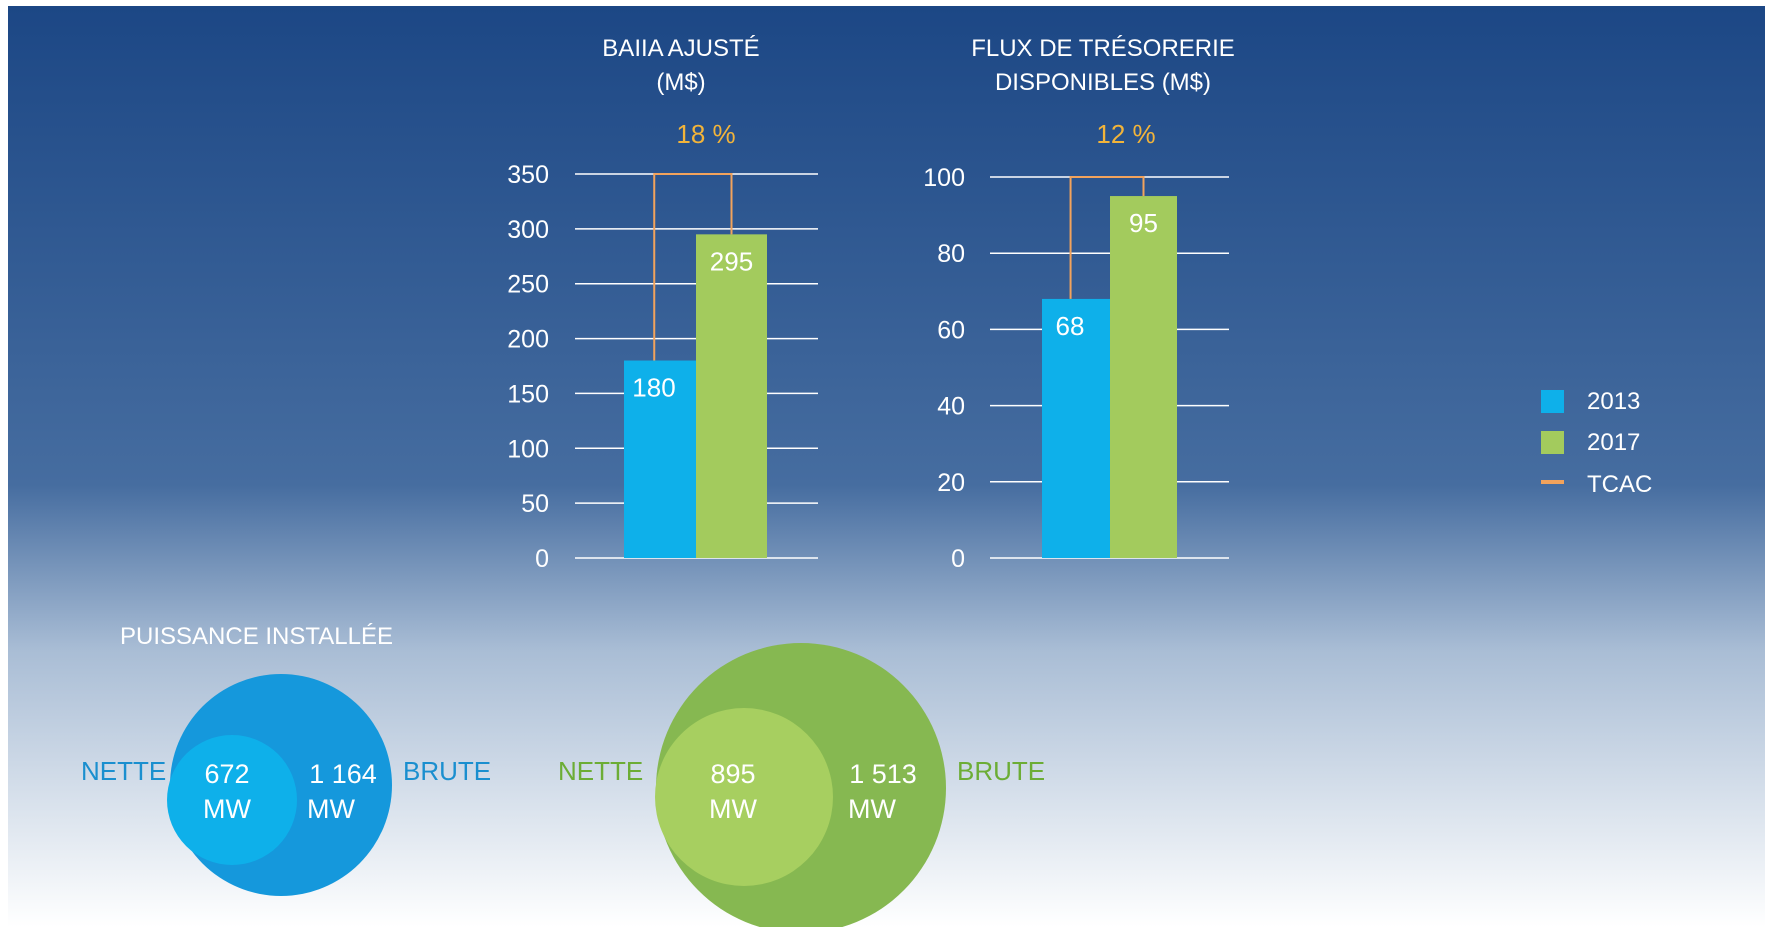  What do you see at coordinates (123, 771) in the screenshot?
I see `net-label-2013: NETTE` at bounding box center [123, 771].